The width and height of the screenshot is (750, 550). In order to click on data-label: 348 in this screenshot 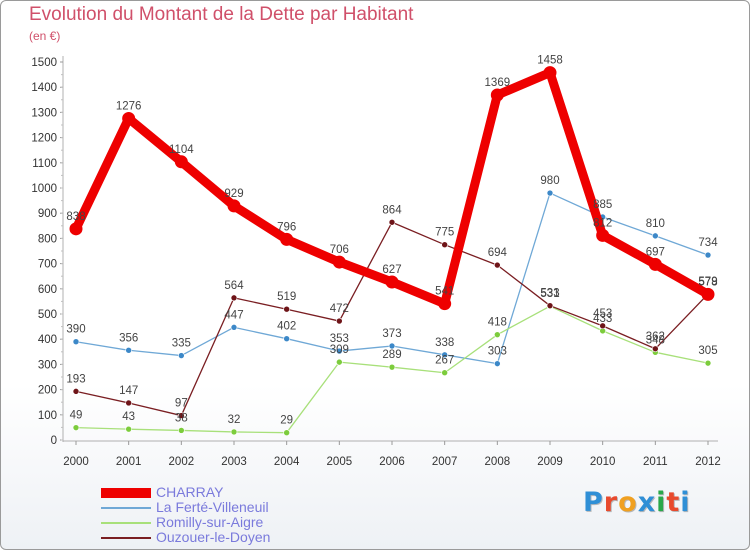, I will do `click(655, 340)`.